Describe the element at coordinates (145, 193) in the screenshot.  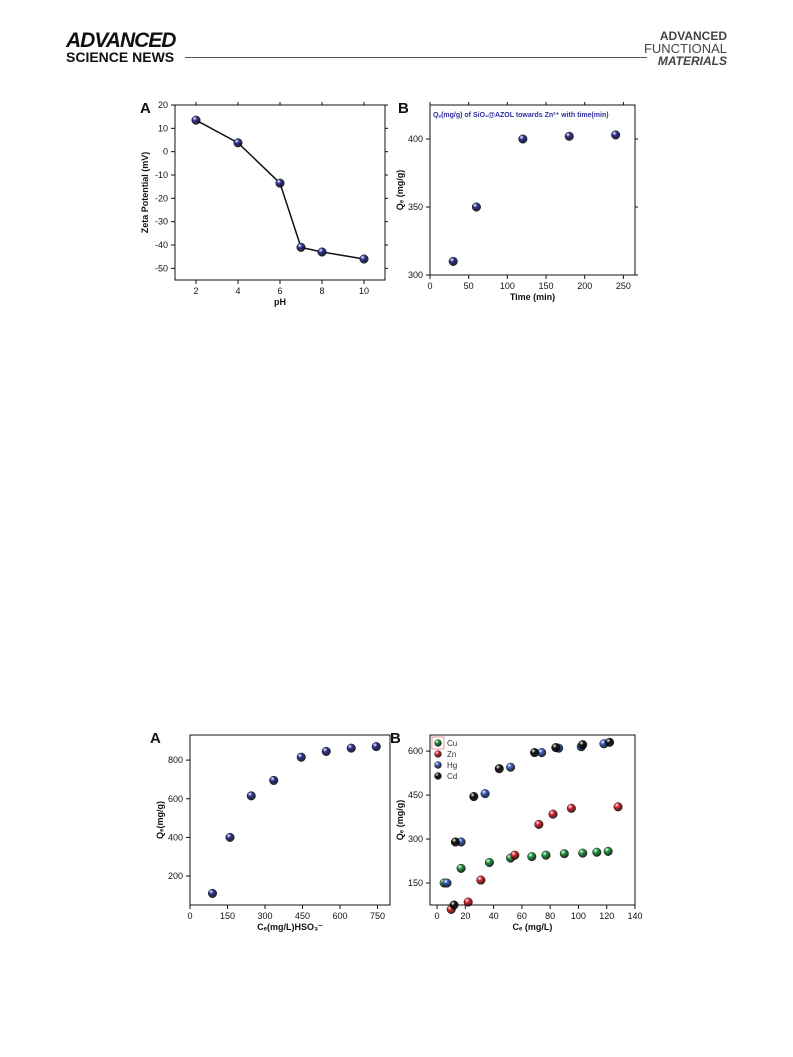
I see `y-axis-label: Zeta Potential (mV)` at that location.